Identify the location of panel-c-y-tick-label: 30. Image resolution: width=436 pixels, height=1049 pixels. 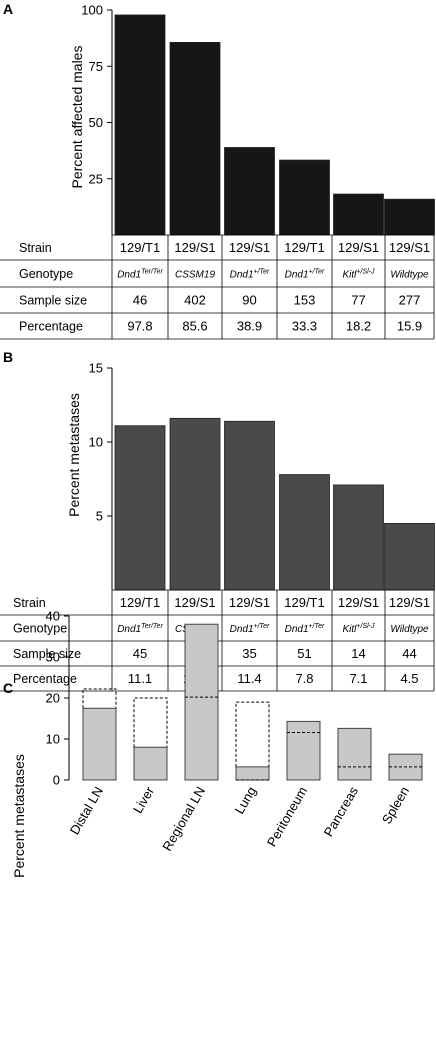
(53, 657).